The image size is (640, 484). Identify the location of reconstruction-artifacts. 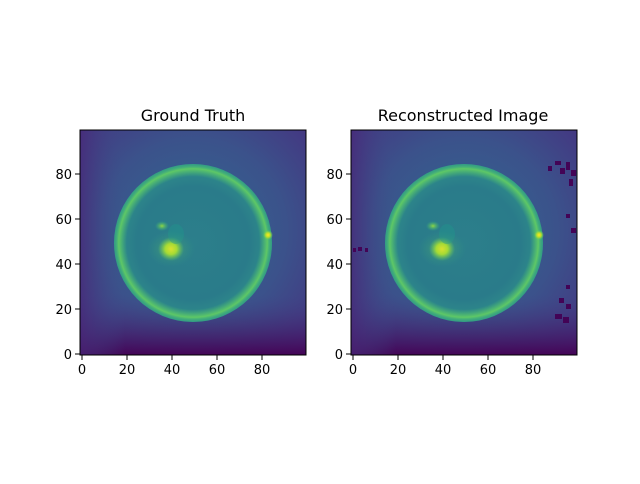
(464, 242).